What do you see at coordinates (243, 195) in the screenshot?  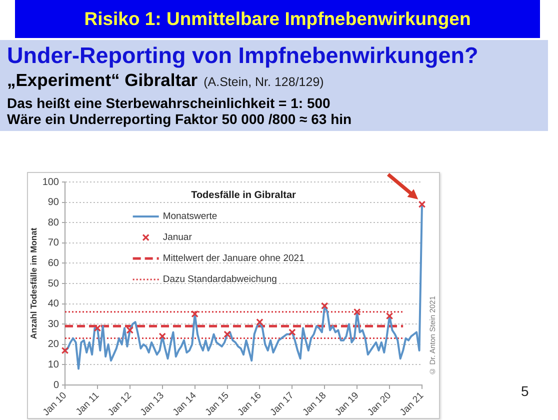 I see `text: Todesfälle in Gibraltar` at bounding box center [243, 195].